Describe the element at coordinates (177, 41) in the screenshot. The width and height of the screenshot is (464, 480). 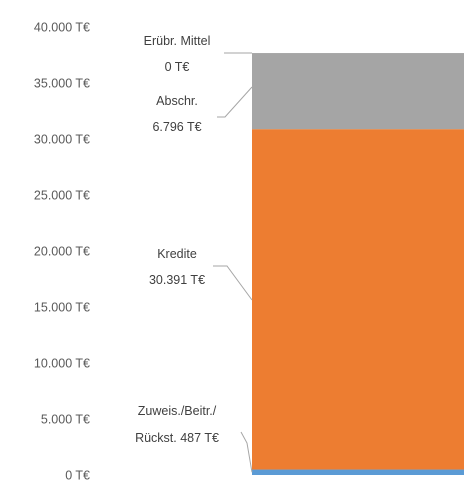
I see `data-label-line1: Erübr. Mittel` at that location.